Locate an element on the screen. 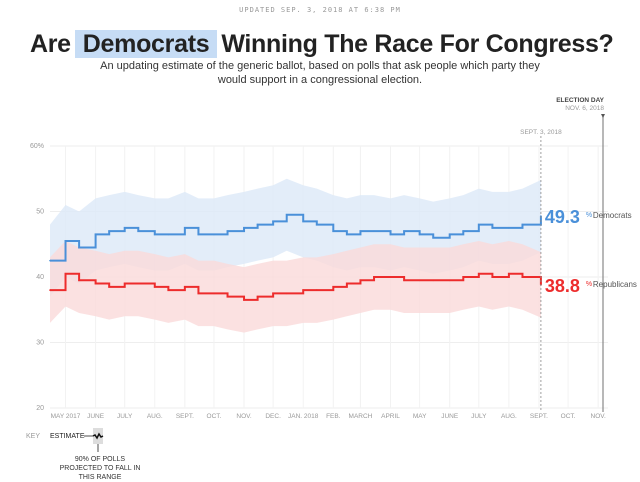 This screenshot has height=482, width=640. election-day-label: ELECTION DAY is located at coordinates (580, 100).